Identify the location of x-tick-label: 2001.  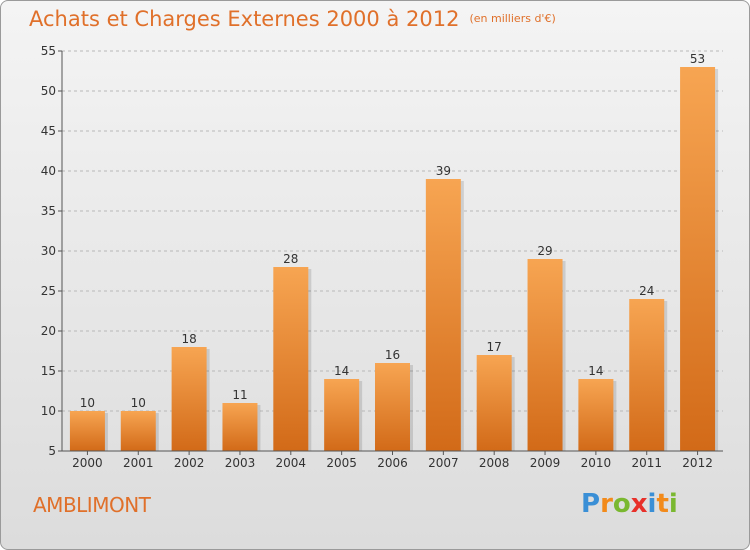
(138, 463).